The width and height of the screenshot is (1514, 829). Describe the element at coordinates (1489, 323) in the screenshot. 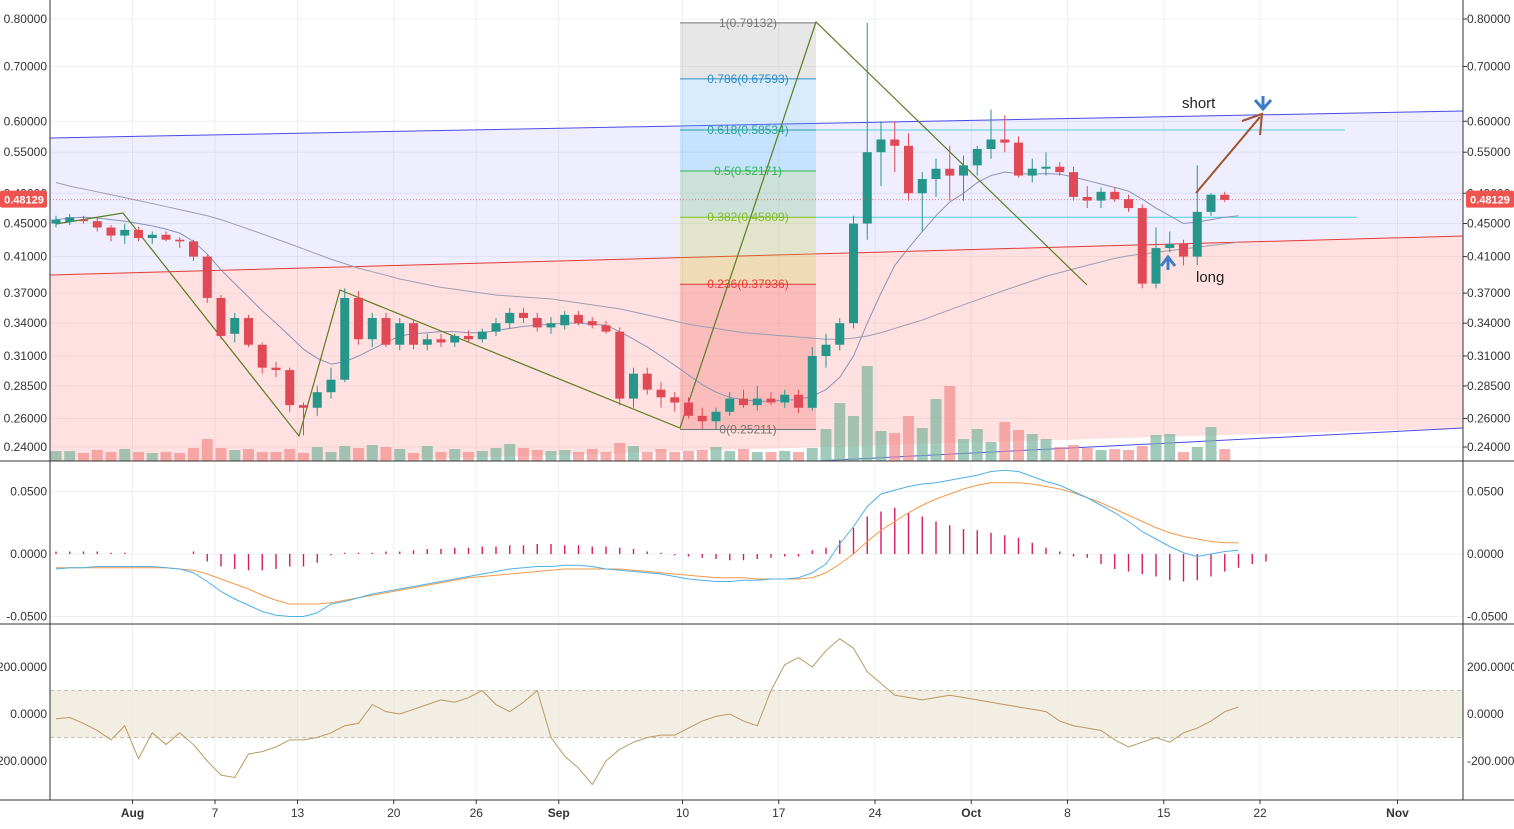

I see `price-tick-right: 0.34000` at that location.